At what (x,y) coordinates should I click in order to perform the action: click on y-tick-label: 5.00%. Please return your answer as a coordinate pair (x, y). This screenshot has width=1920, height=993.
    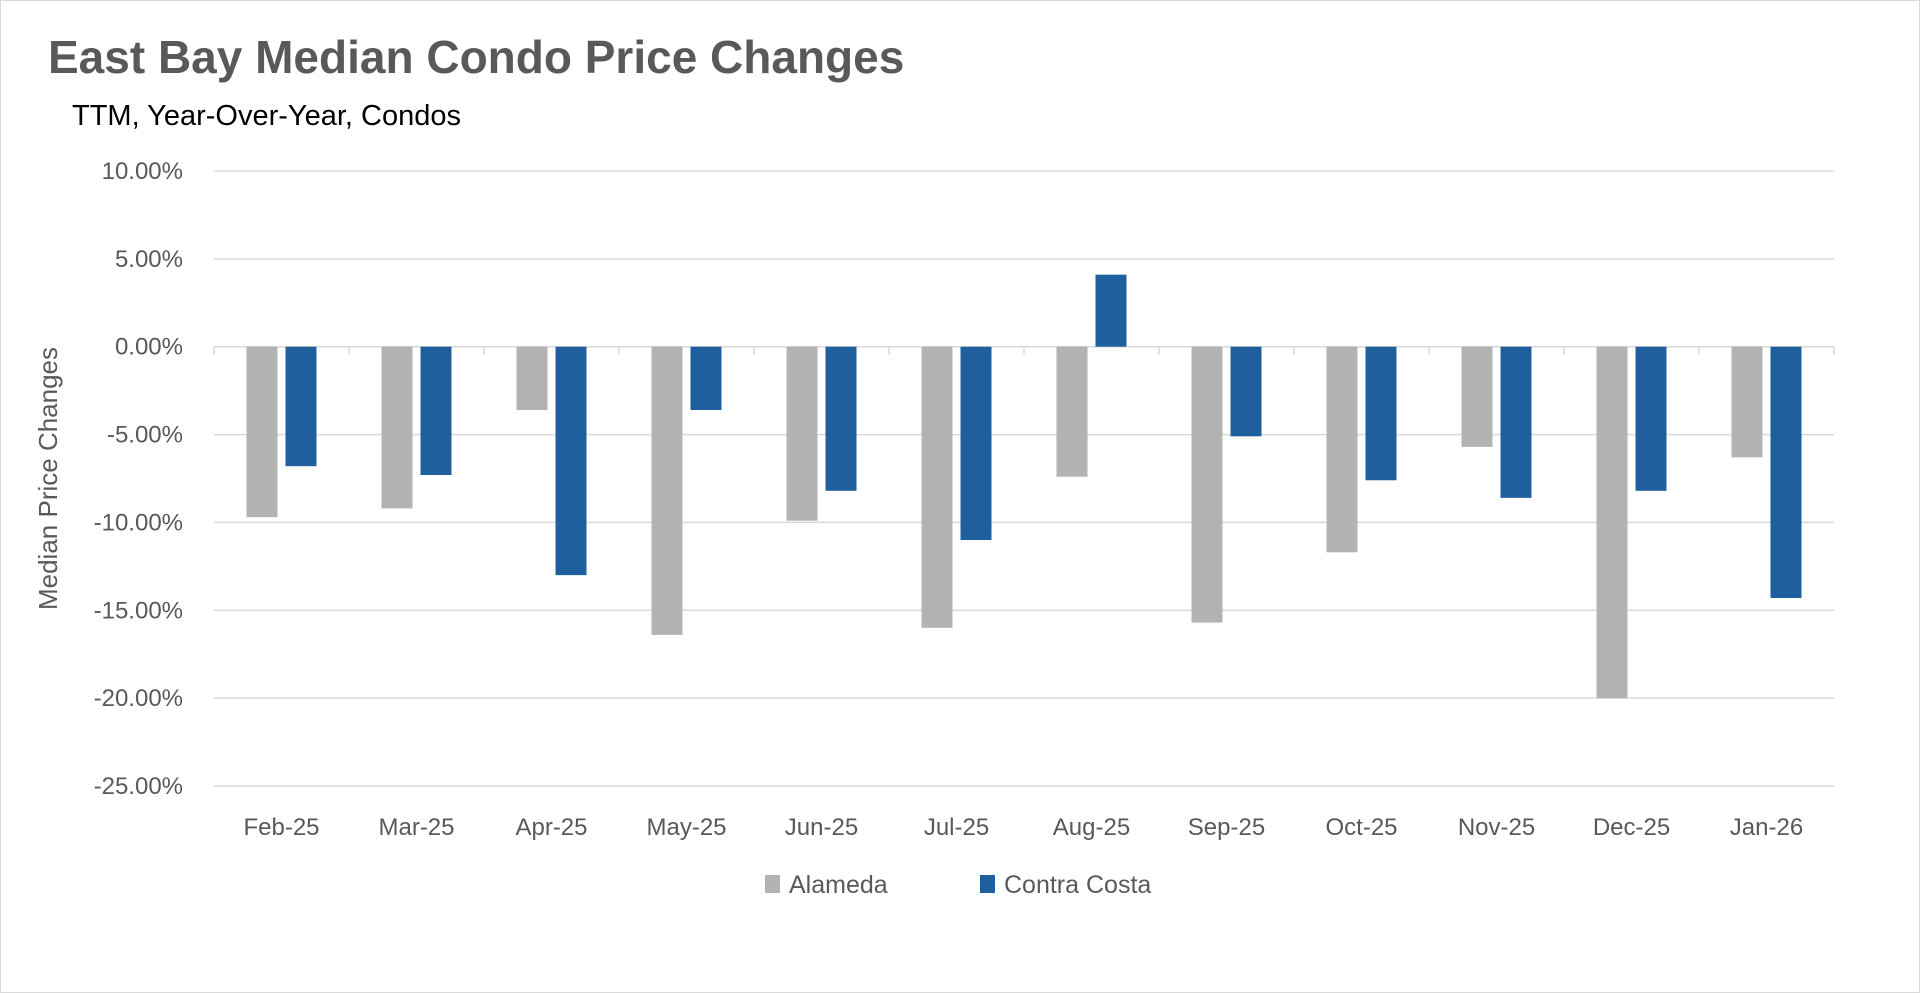
    Looking at the image, I should click on (149, 259).